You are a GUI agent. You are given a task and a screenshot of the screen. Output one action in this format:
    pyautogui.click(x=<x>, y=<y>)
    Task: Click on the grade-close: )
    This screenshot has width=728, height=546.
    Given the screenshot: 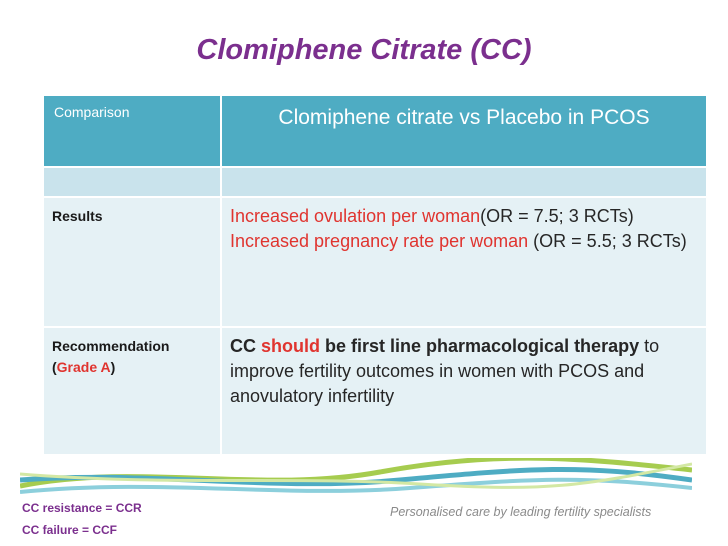 What is the action you would take?
    pyautogui.click(x=113, y=367)
    